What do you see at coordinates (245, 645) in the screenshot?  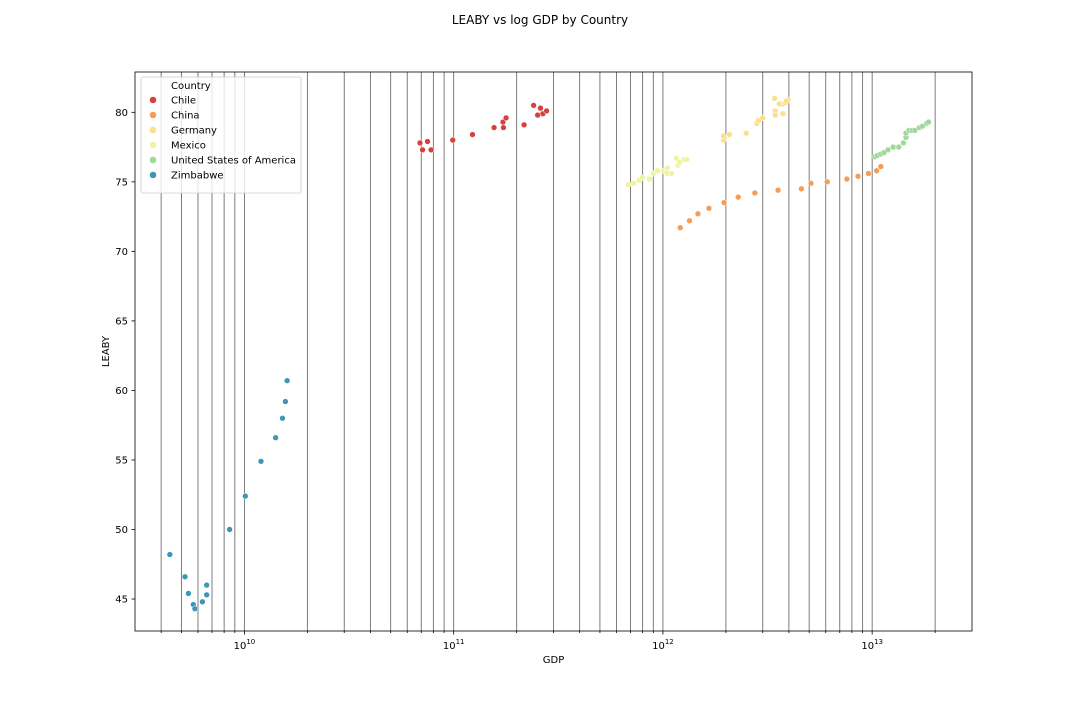 I see `x-tick-label: 1010` at bounding box center [245, 645].